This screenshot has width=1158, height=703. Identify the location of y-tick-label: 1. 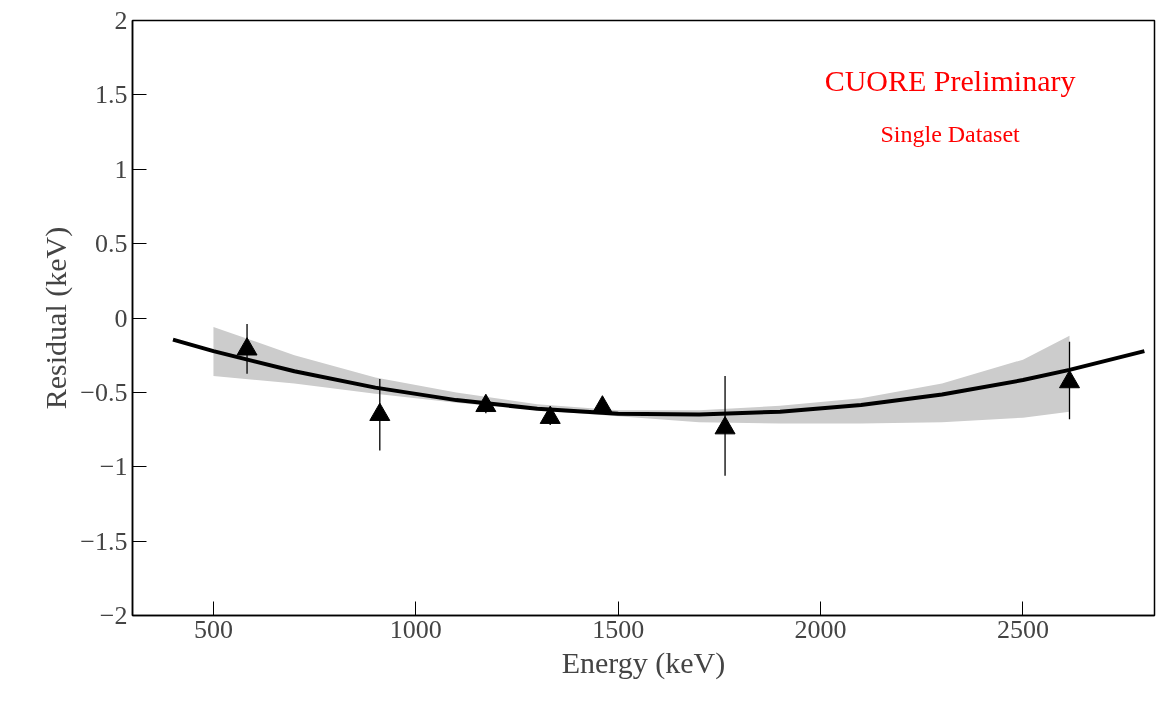
(121, 169).